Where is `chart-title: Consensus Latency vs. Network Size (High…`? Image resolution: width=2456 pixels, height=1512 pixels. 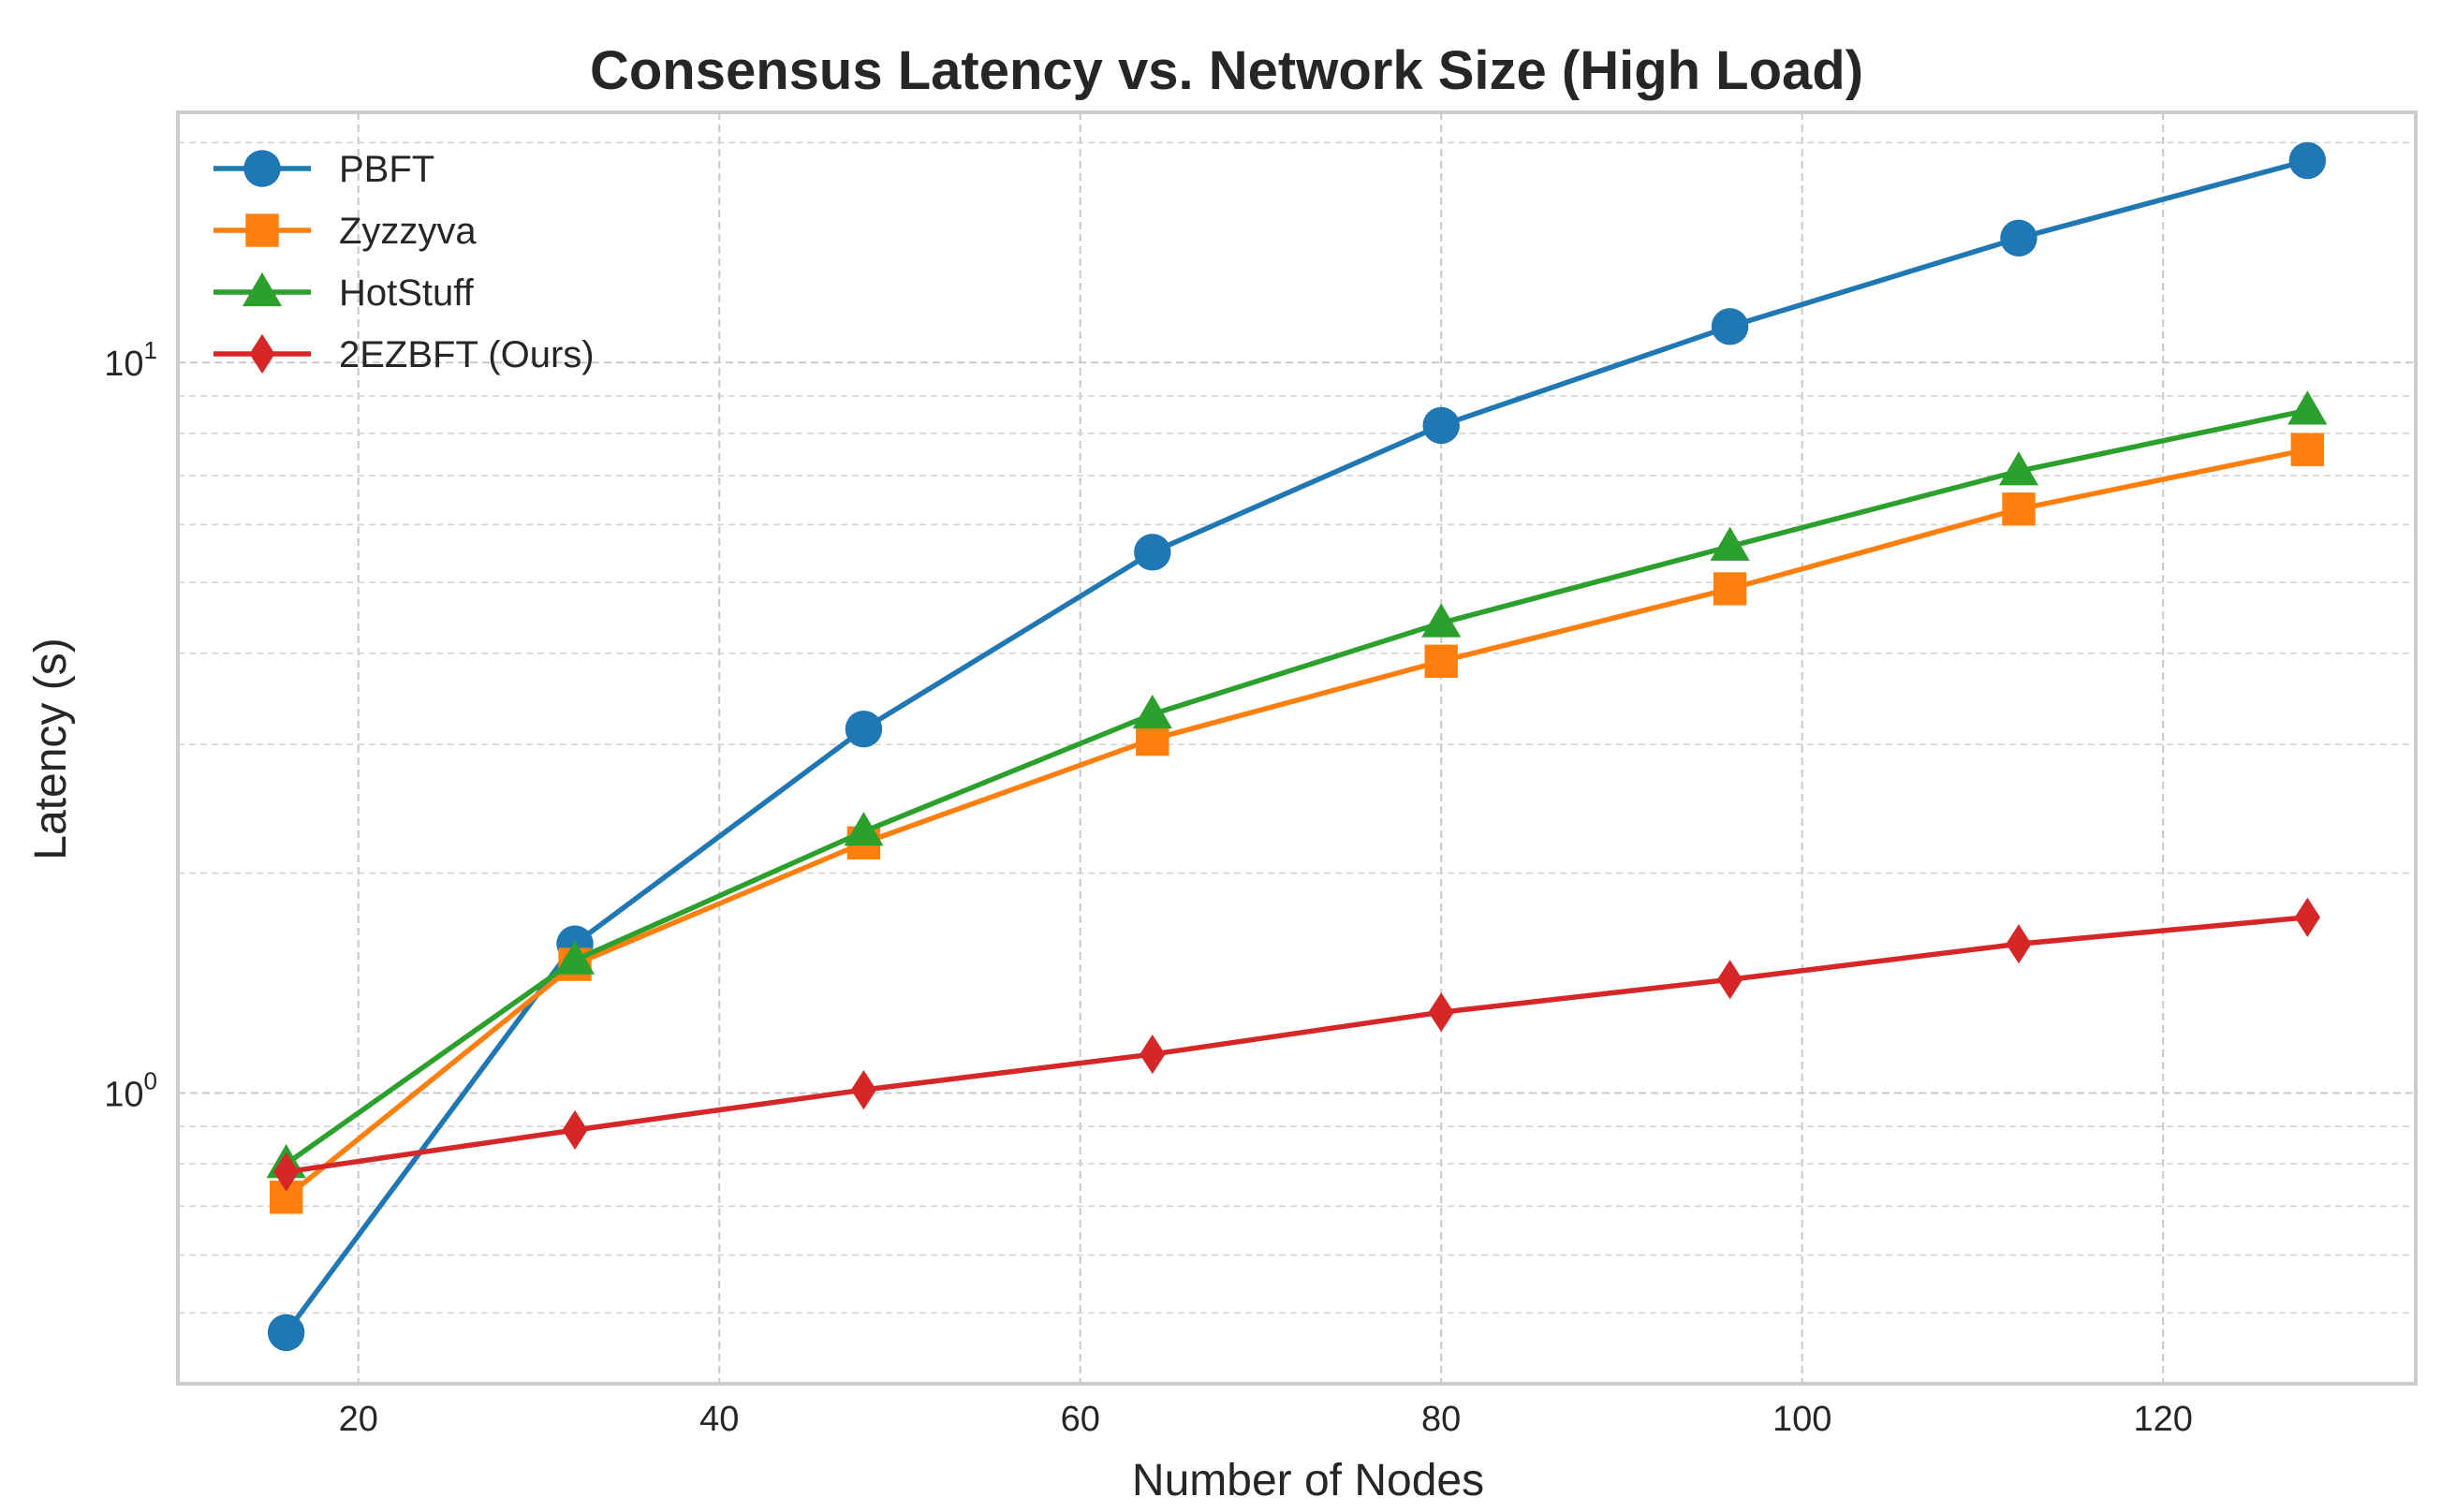
chart-title: Consensus Latency vs. Network Size (High… is located at coordinates (1226, 70).